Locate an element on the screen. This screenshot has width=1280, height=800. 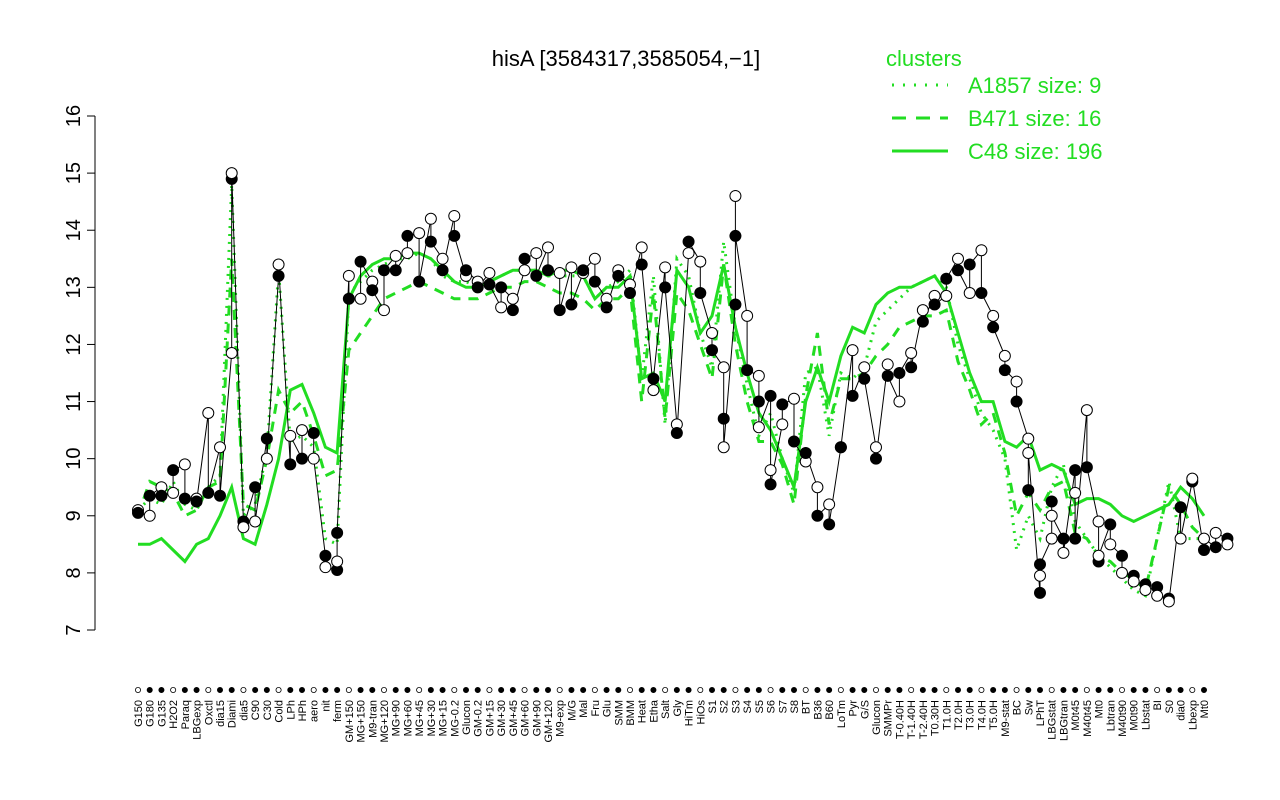
x-tick-label: nit is located at coordinates (326, 706).